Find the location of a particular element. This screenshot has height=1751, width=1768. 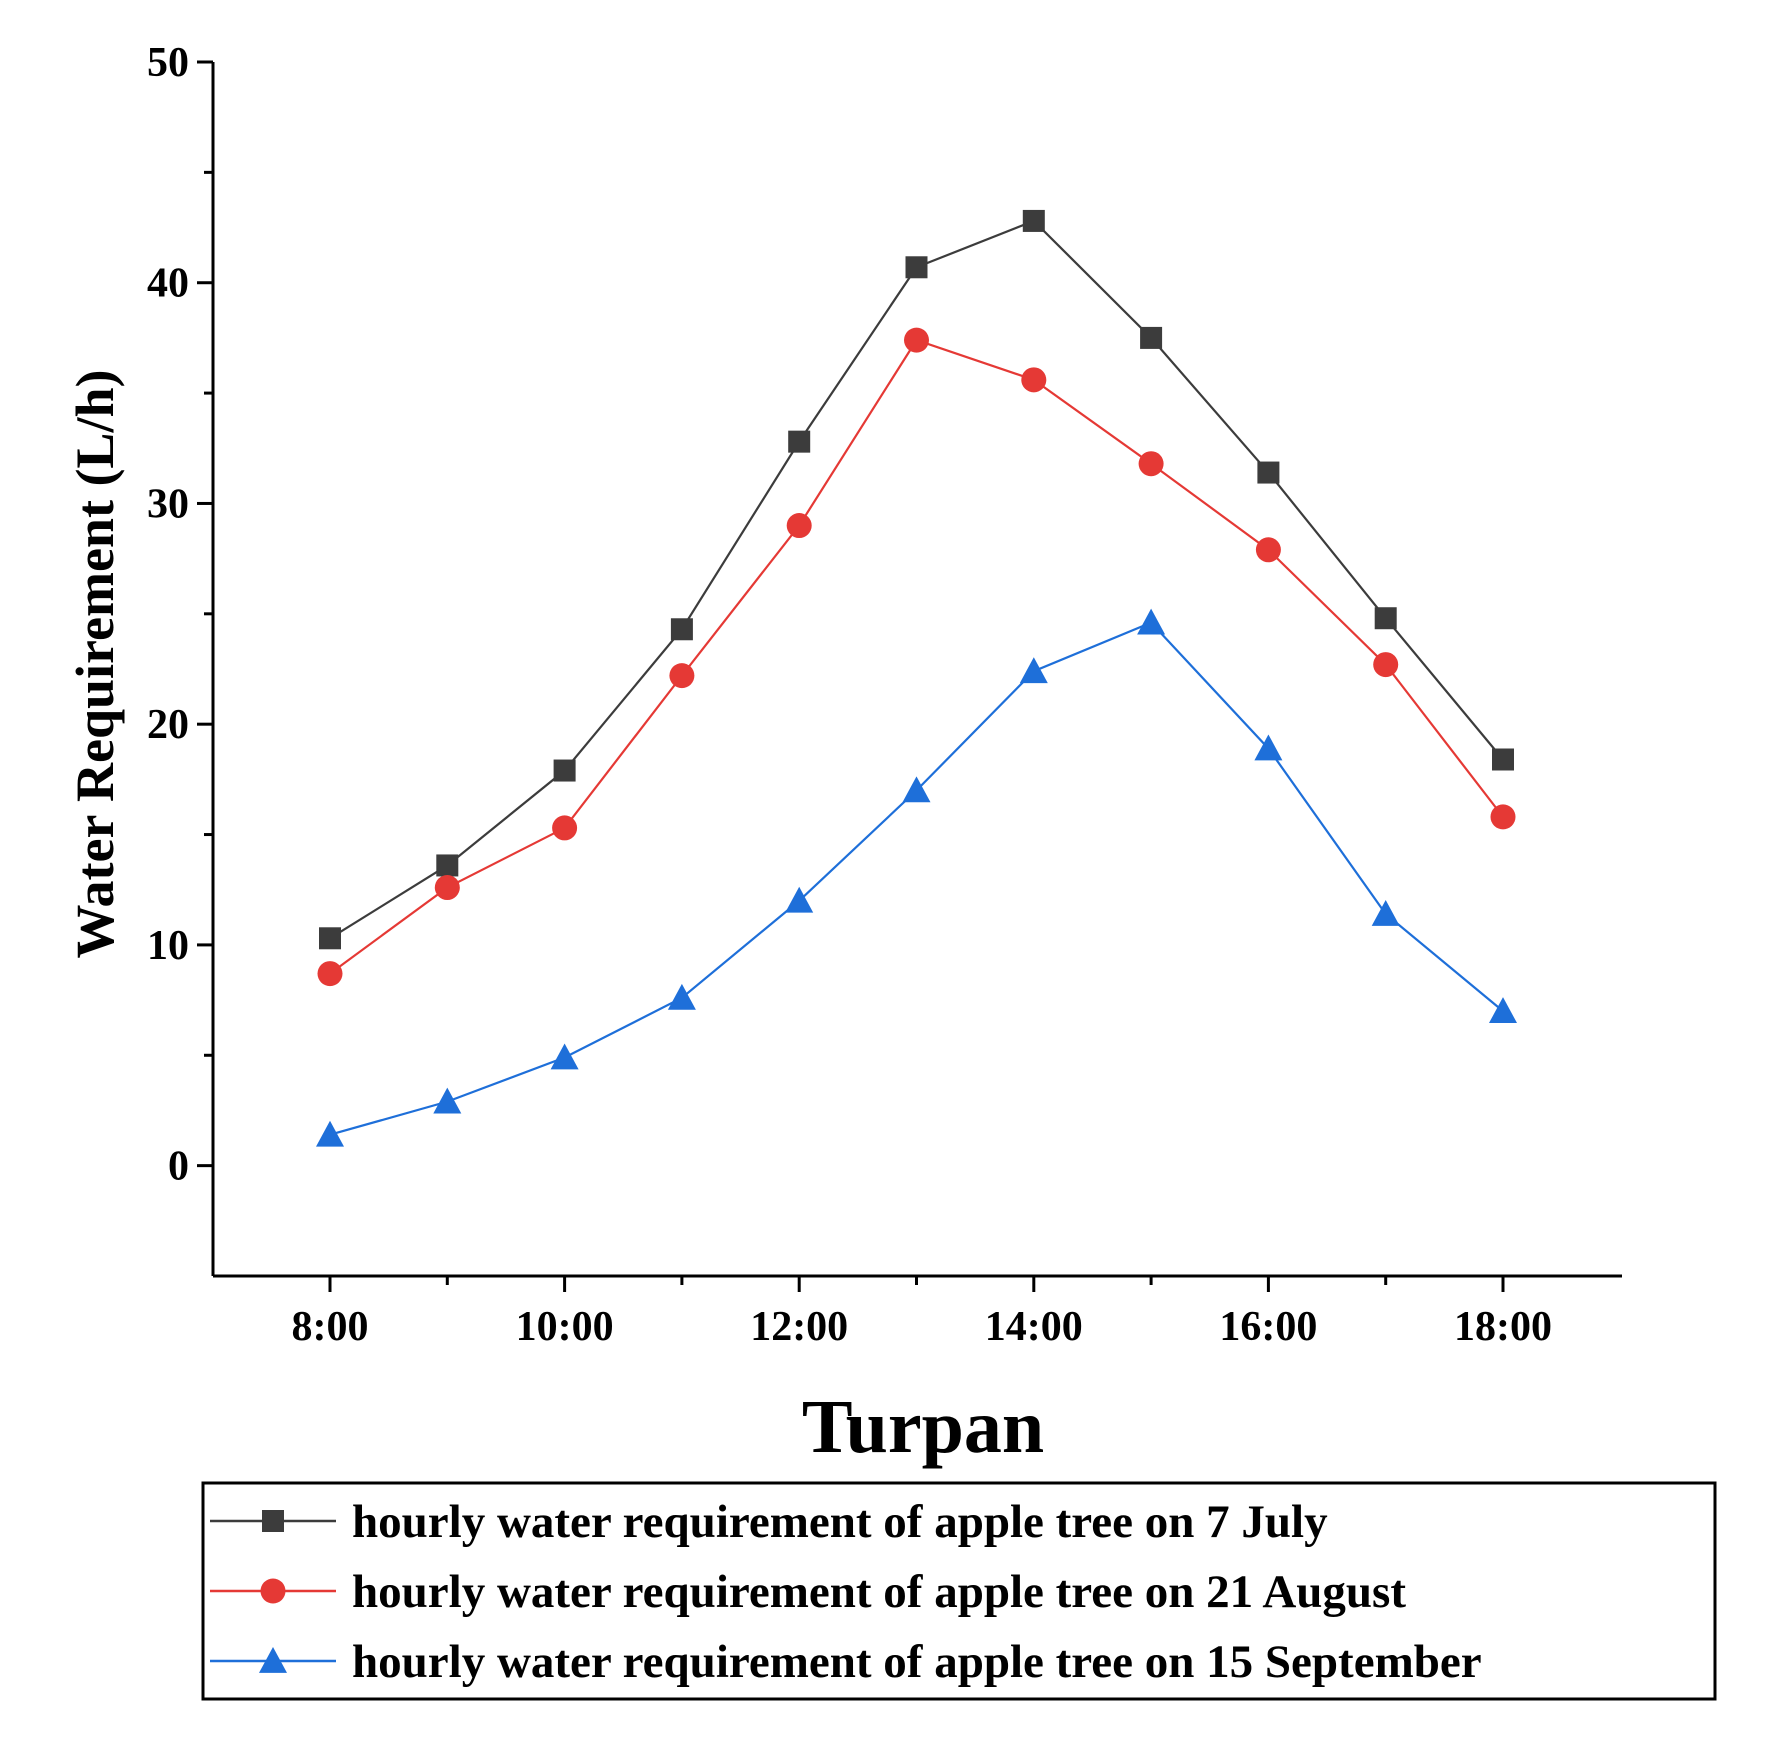

y-tick-label: 50 is located at coordinates (168, 63).